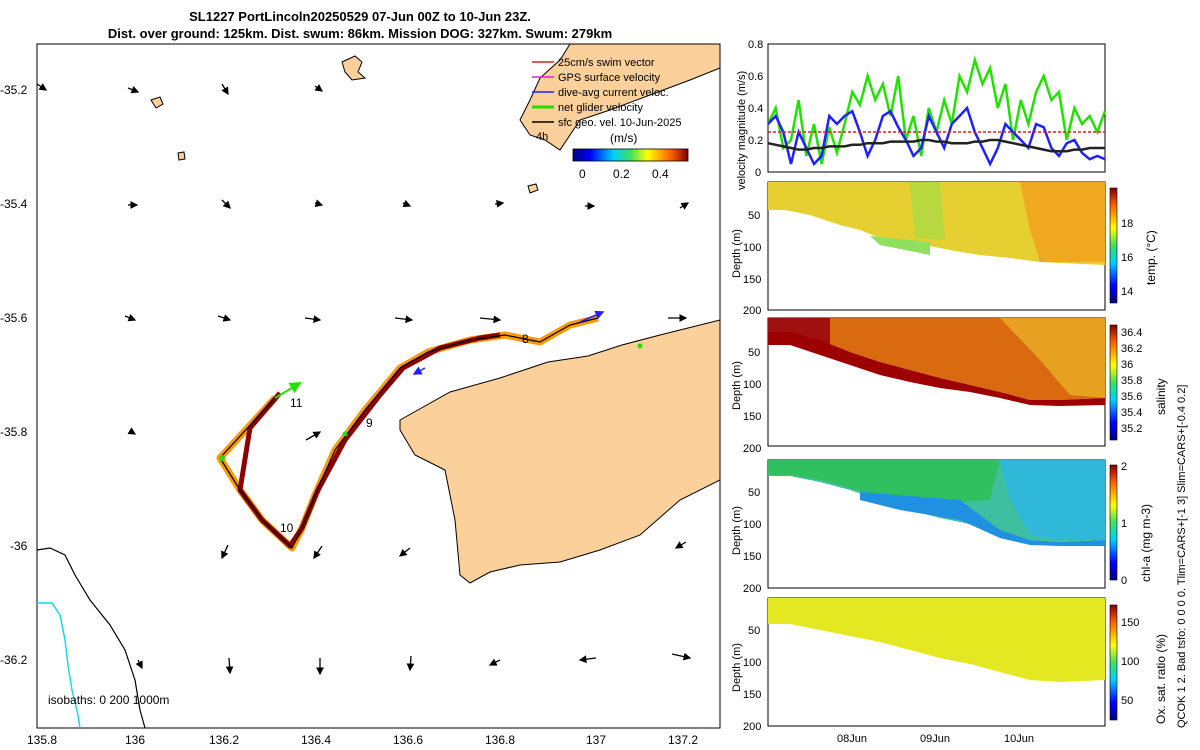  What do you see at coordinates (1131, 349) in the screenshot?
I see `sal-cbar-tick: 36.2` at bounding box center [1131, 349].